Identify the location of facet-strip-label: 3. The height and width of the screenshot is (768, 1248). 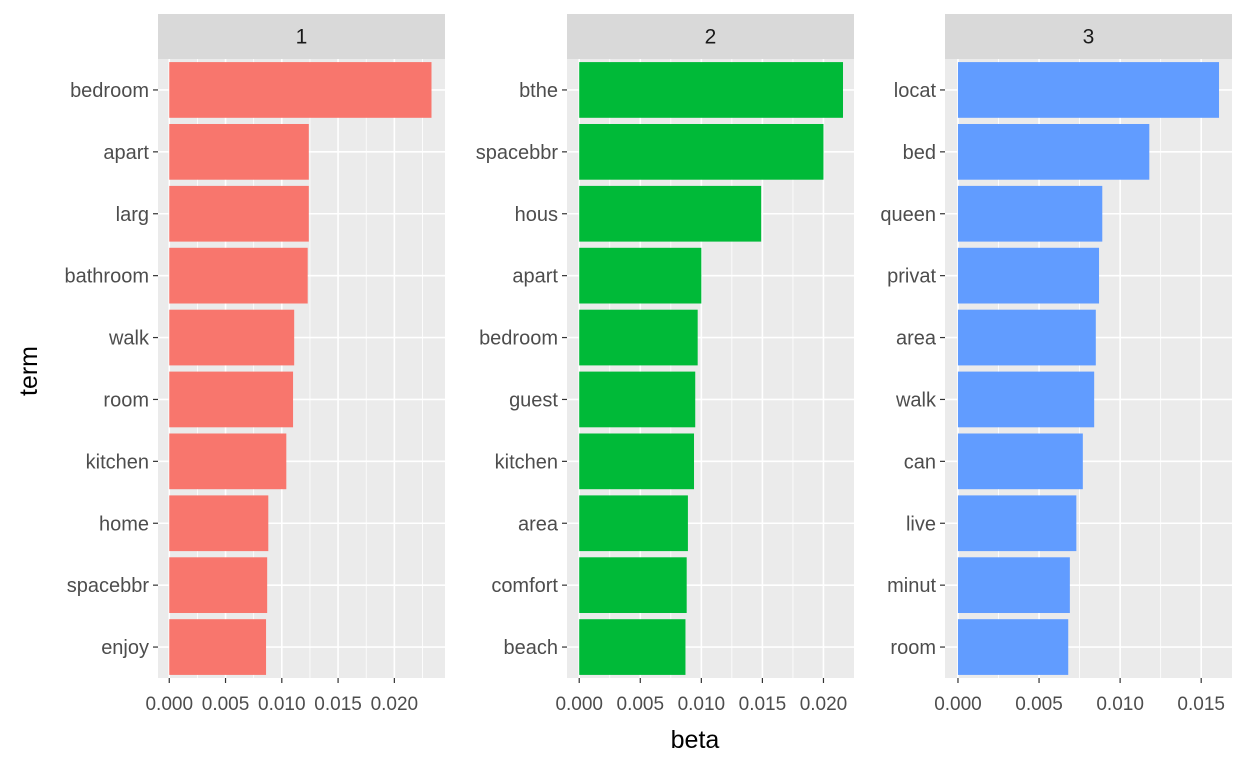
(1089, 37).